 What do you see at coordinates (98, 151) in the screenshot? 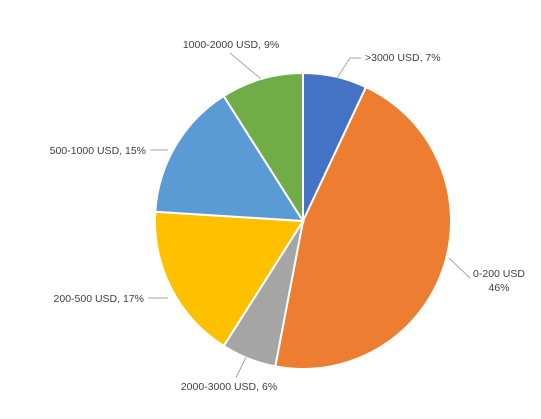
I see `data-label-500-1000: 500-1000 USD, 15%` at bounding box center [98, 151].